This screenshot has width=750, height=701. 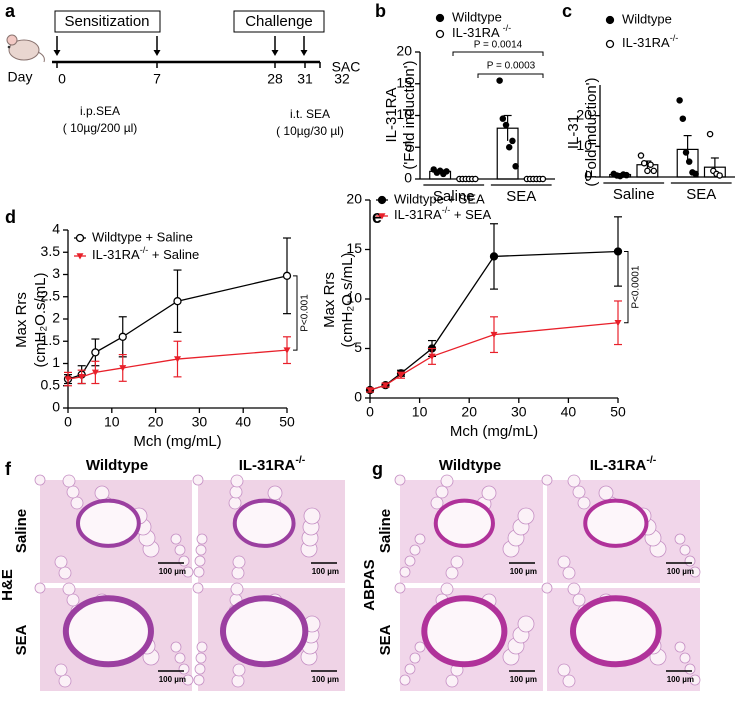 What do you see at coordinates (142, 236) in the screenshot?
I see `legend-label: Wildtype + Saline` at bounding box center [142, 236].